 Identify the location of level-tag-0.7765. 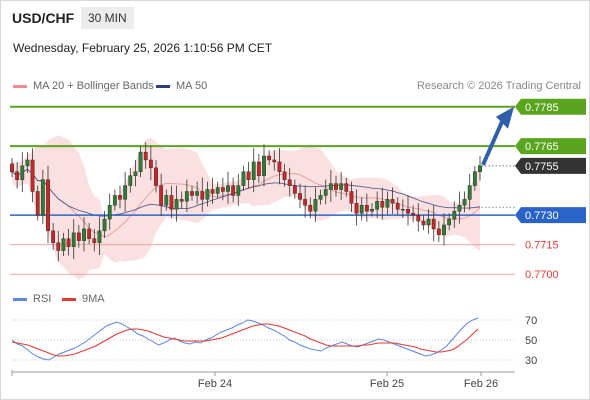
(550, 146).